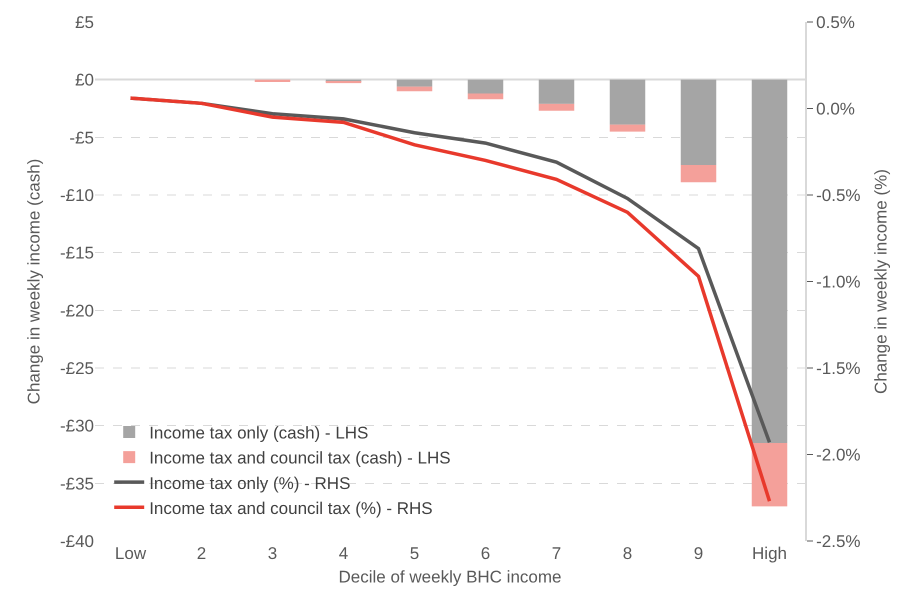  I want to click on x-tick-label: 4, so click(343, 553).